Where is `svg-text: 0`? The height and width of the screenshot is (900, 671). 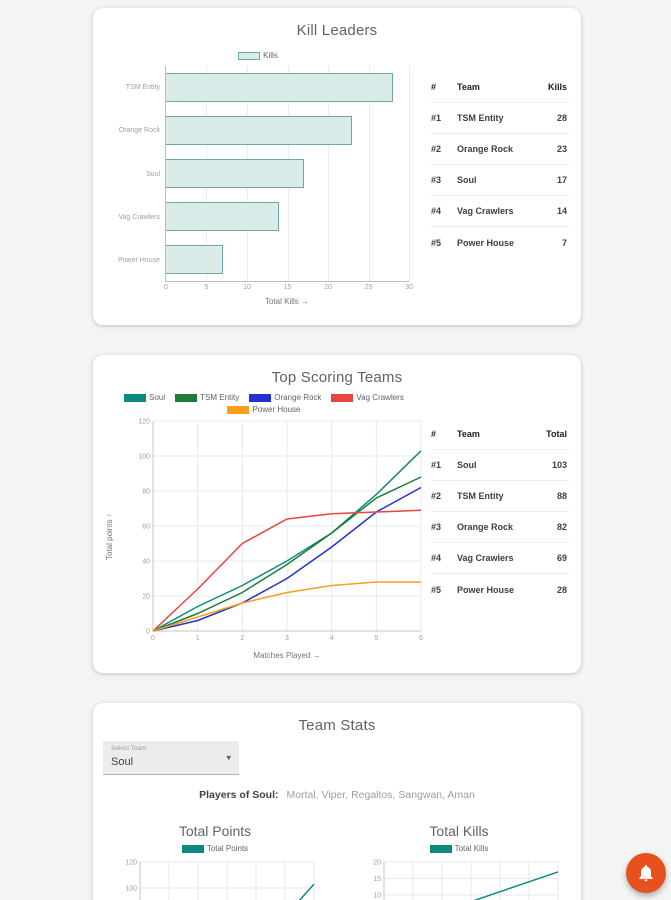 svg-text: 0 is located at coordinates (148, 632).